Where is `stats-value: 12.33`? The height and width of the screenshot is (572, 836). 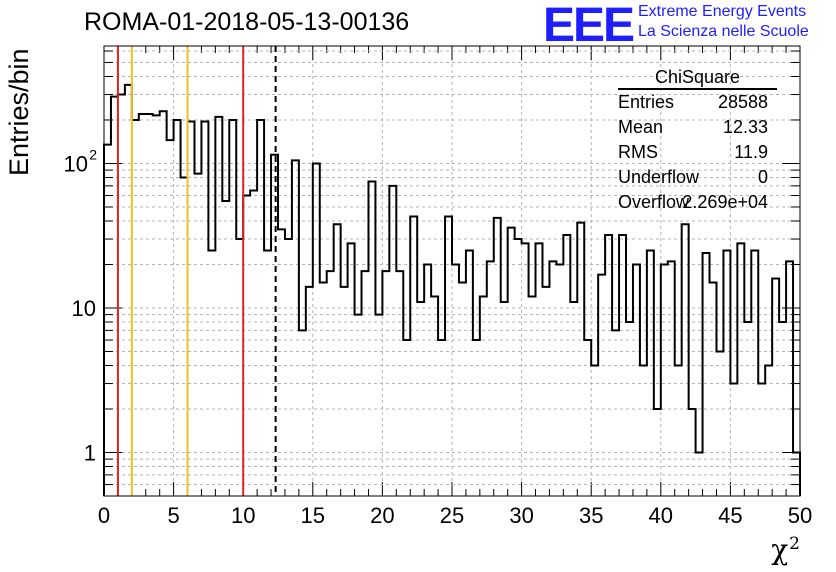 stats-value: 12.33 is located at coordinates (745, 127).